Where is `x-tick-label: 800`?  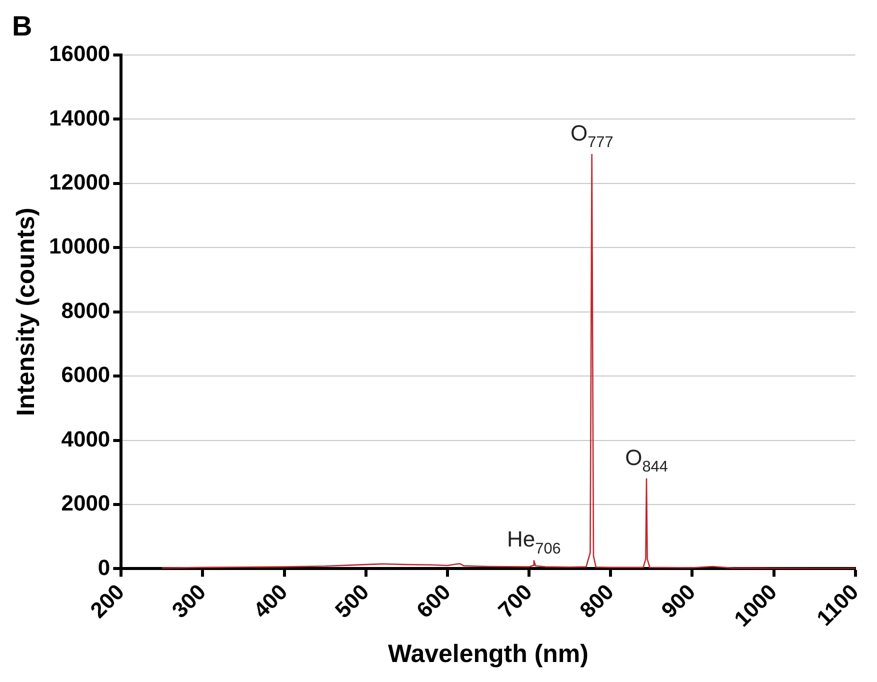 x-tick-label: 800 is located at coordinates (596, 601).